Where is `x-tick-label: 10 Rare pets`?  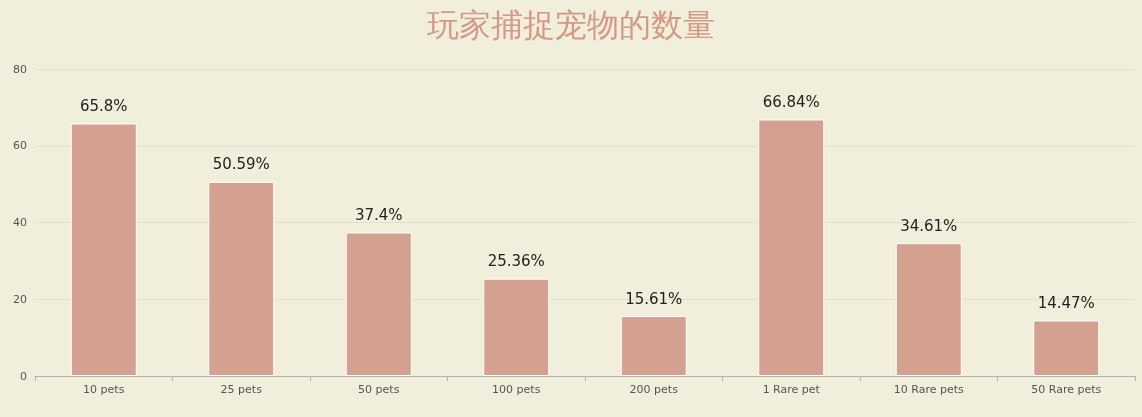
x-tick-label: 10 Rare pets is located at coordinates (928, 389).